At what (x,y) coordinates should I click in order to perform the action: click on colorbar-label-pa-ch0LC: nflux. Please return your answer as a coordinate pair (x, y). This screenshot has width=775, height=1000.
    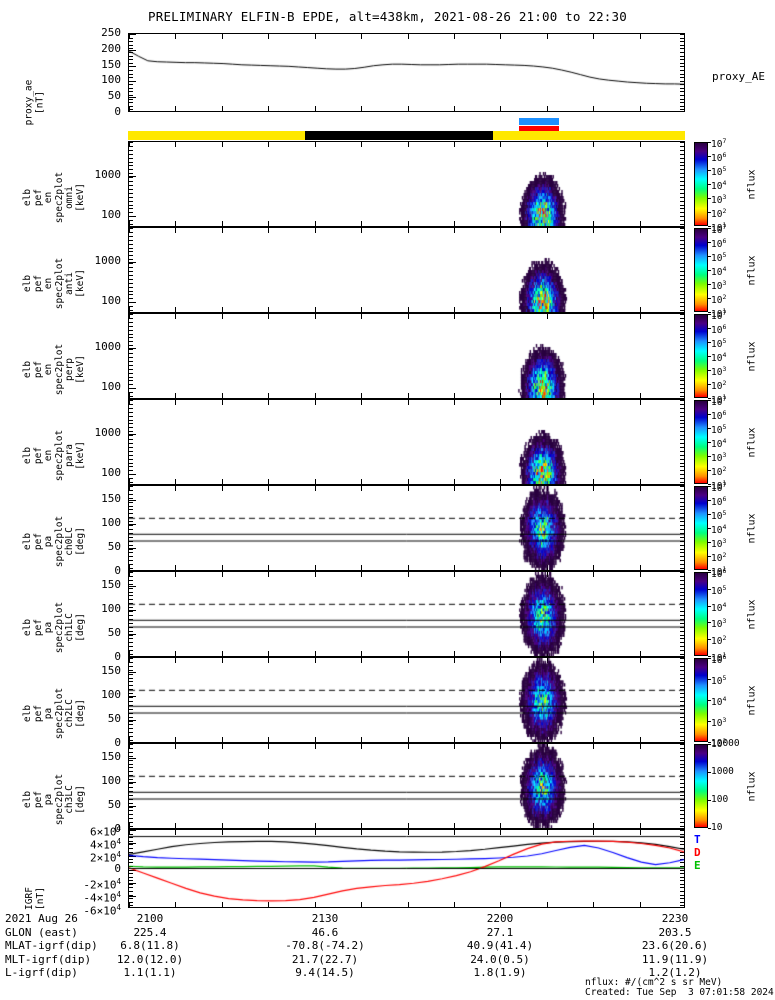
    Looking at the image, I should click on (752, 528).